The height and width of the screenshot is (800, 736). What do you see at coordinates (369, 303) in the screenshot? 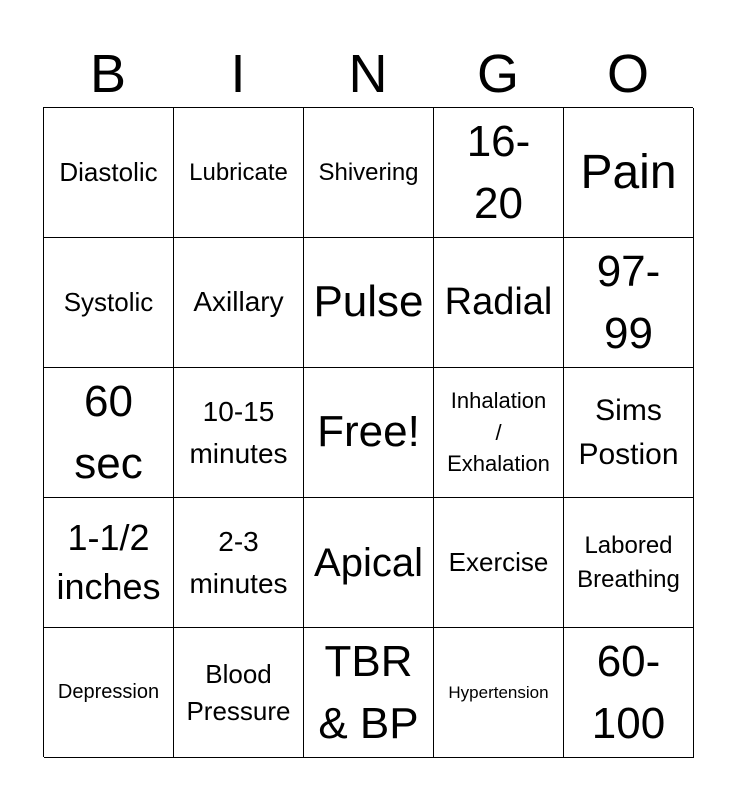
I see `bingo-cell: Pulse` at bounding box center [369, 303].